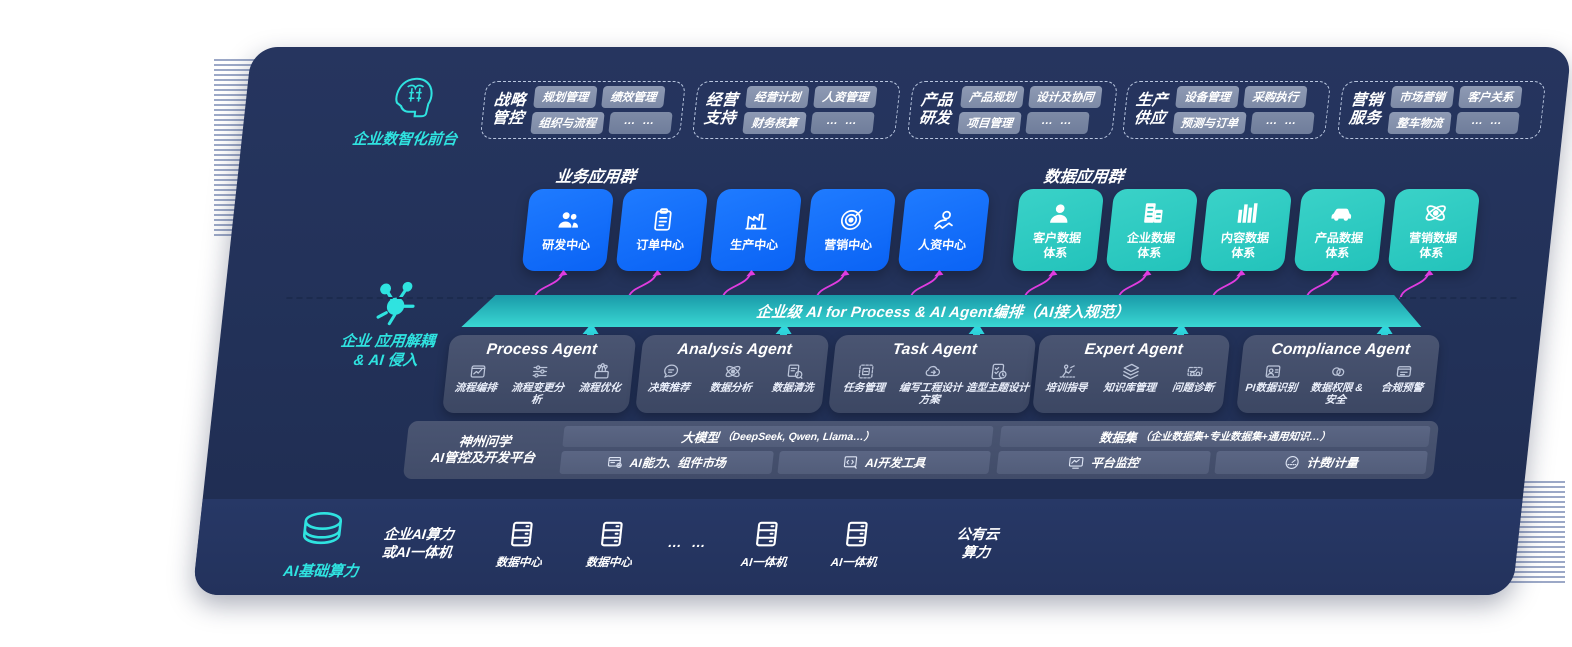 The width and height of the screenshot is (1572, 647). What do you see at coordinates (1207, 97) in the screenshot?
I see `domain-chip: 设备管理` at bounding box center [1207, 97].